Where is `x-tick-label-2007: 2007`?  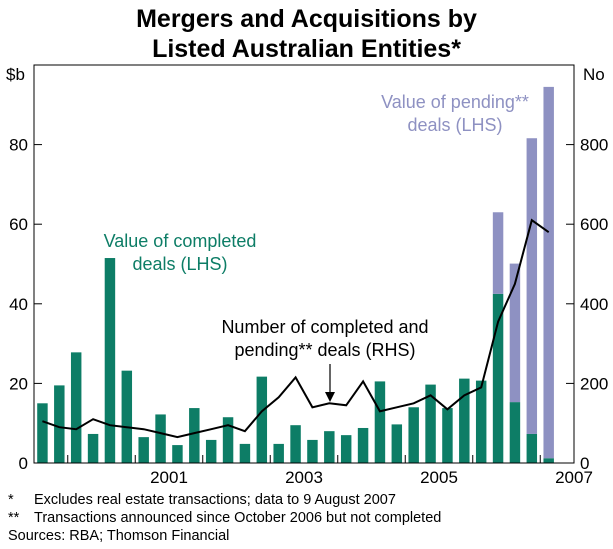
x-tick-label-2007: 2007 is located at coordinates (574, 477).